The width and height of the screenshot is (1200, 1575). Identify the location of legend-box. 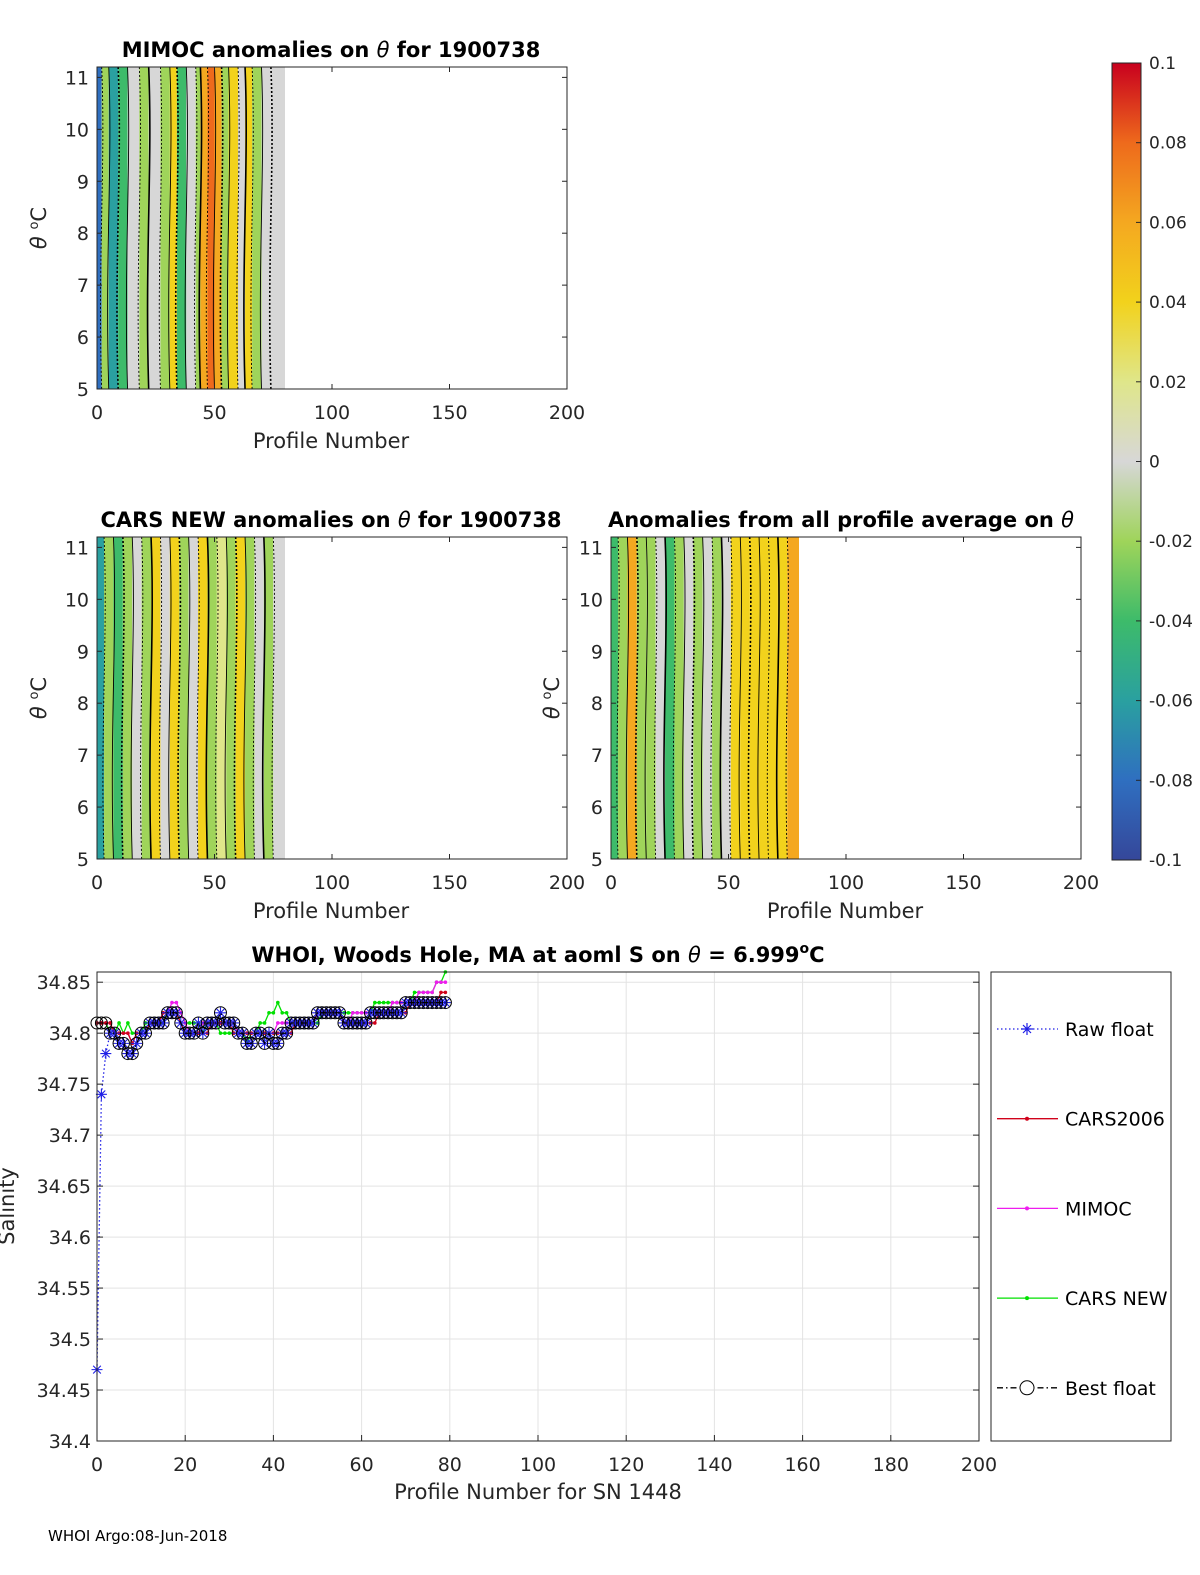
(1081, 1206).